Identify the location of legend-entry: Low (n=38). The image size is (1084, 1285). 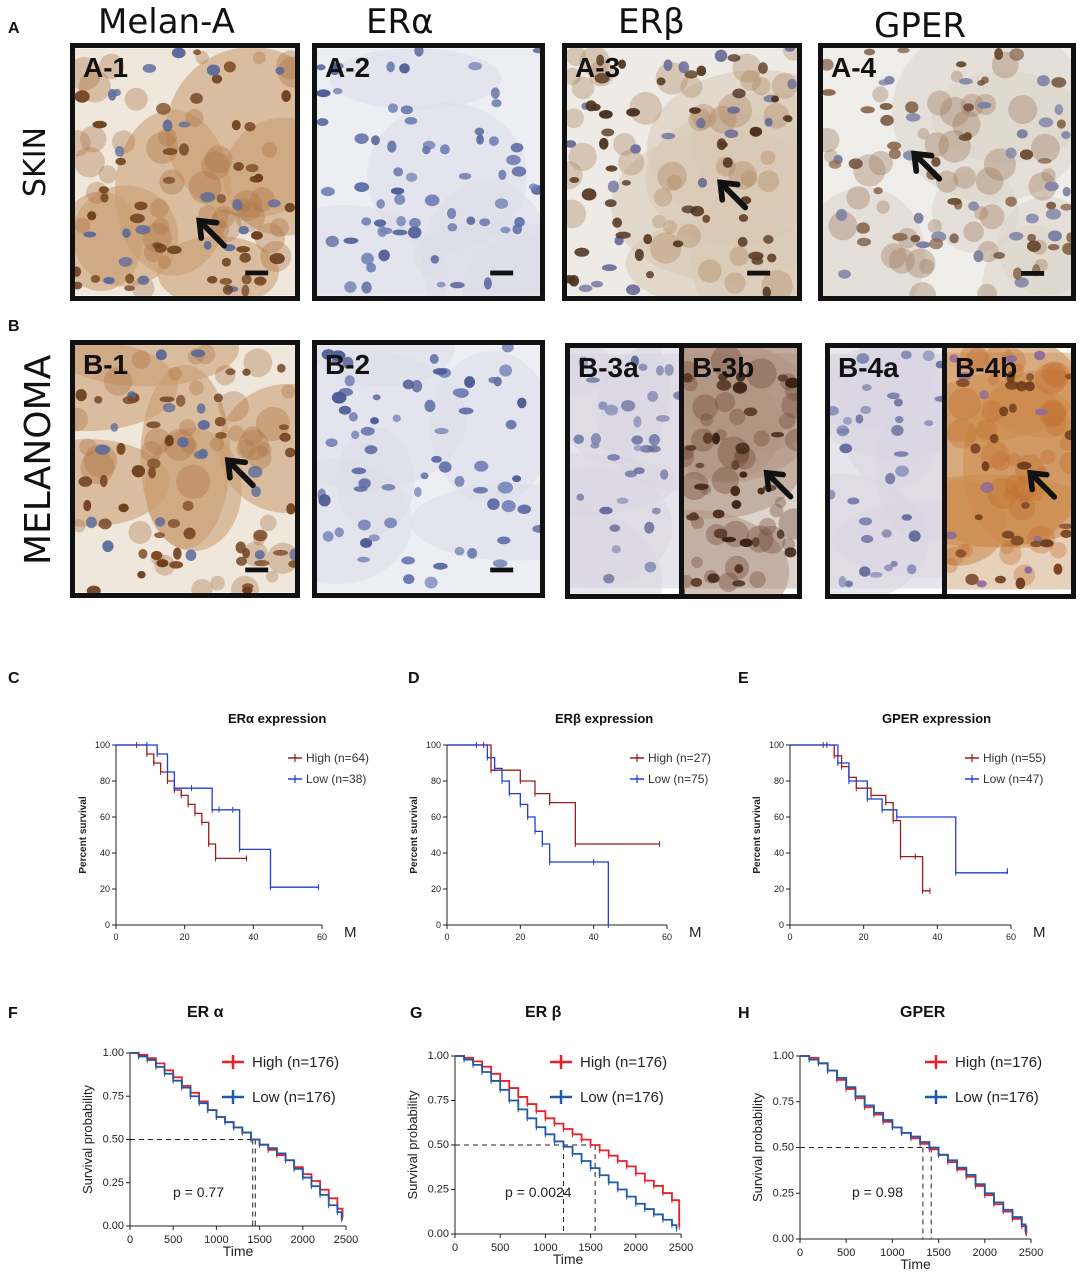
(327, 779).